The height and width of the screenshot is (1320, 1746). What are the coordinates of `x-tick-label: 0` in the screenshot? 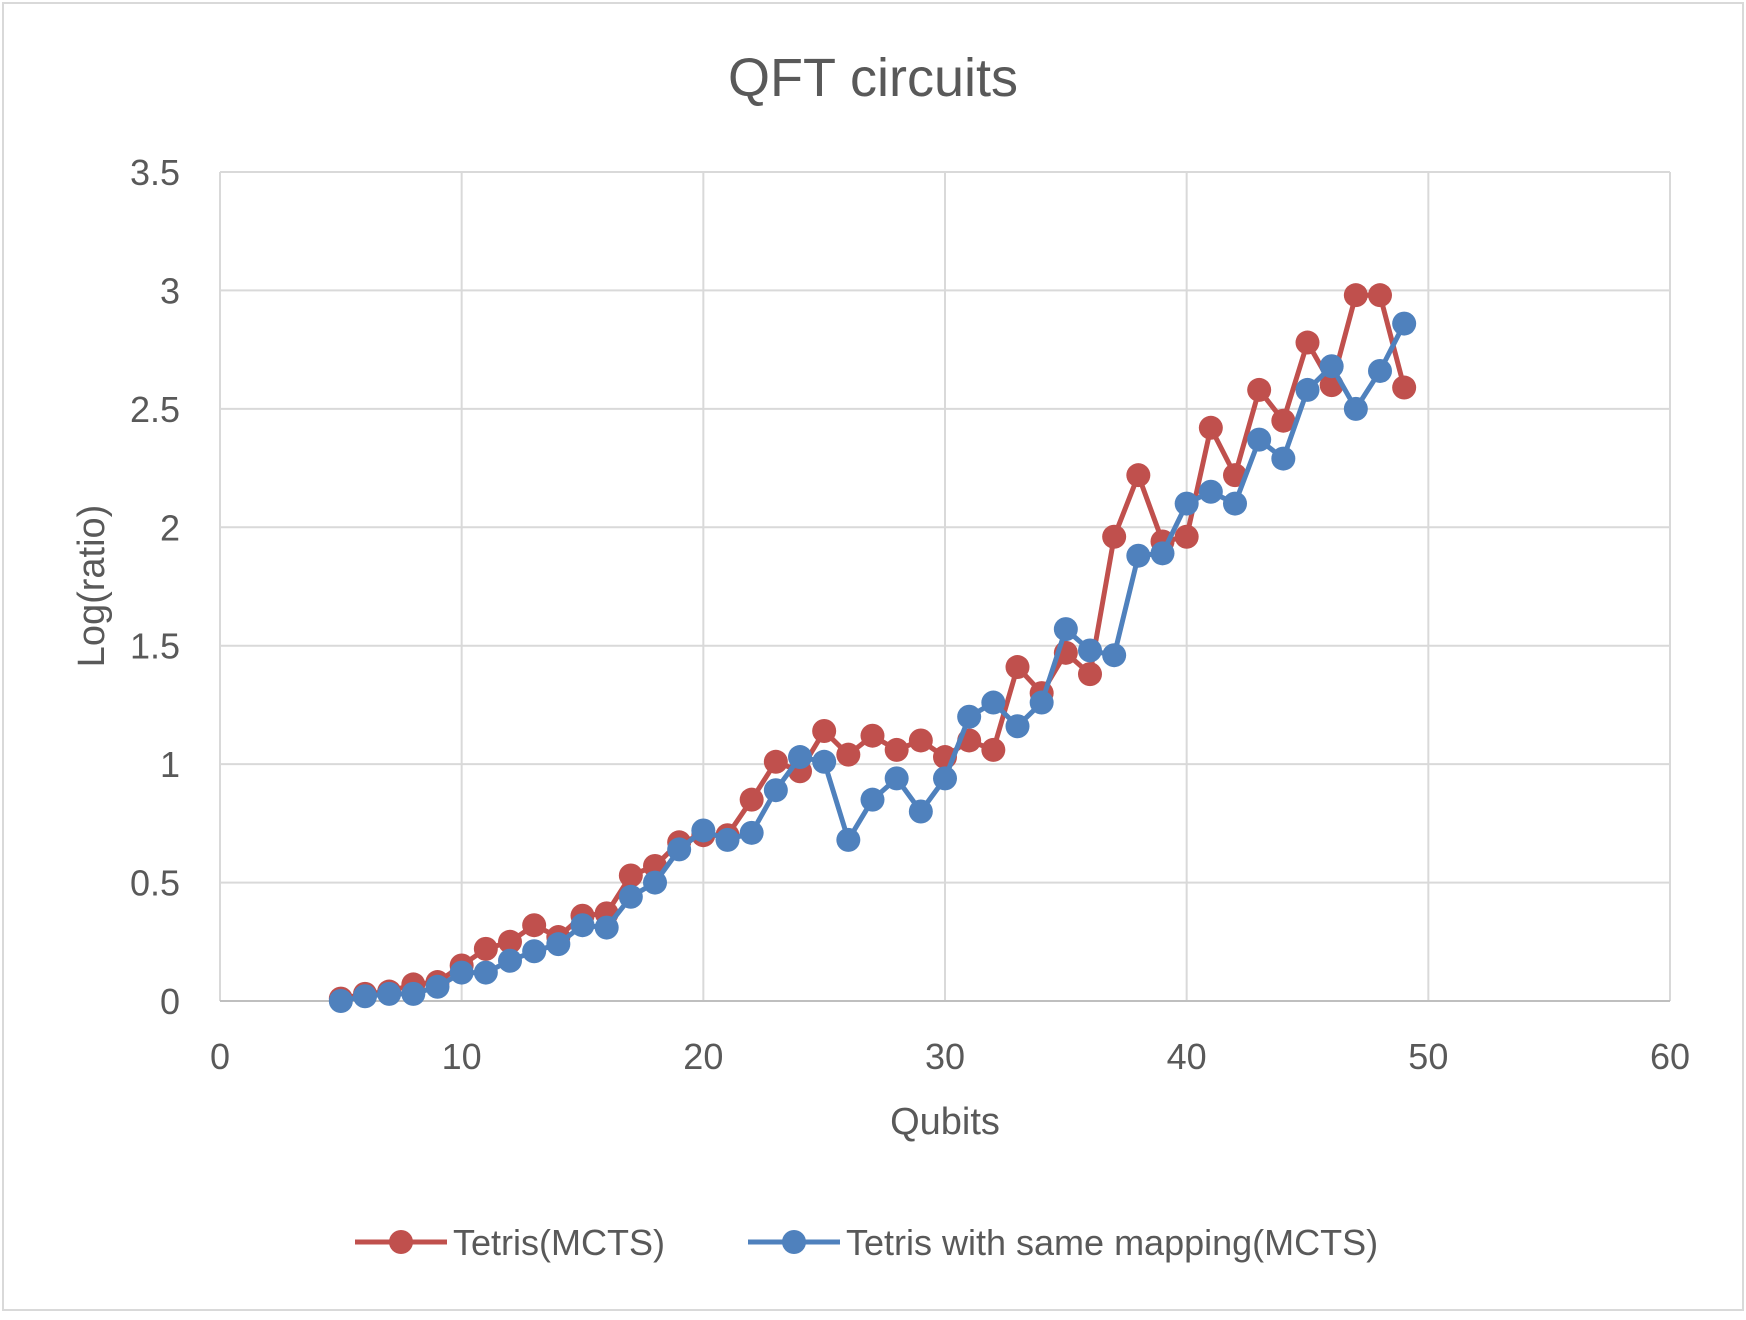 It's located at (220, 1056).